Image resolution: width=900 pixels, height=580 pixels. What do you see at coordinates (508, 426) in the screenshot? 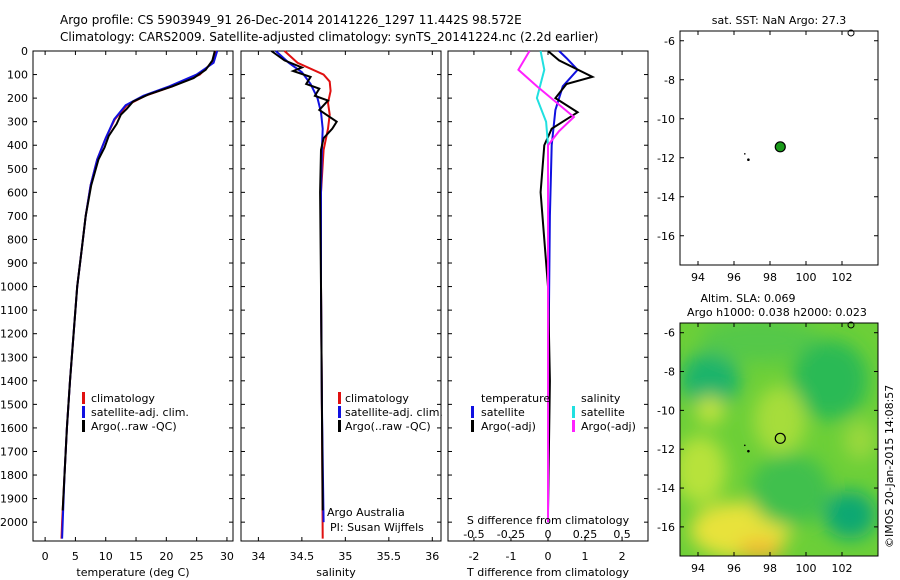
I see `legend-label-t-argo: Argo(-adj)` at bounding box center [508, 426].